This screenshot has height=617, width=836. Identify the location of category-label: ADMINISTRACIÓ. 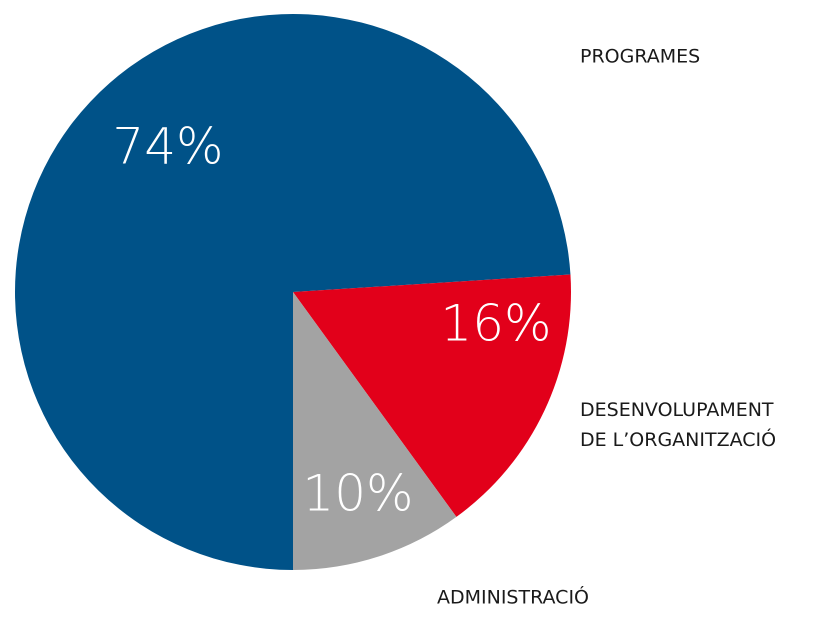
(513, 597).